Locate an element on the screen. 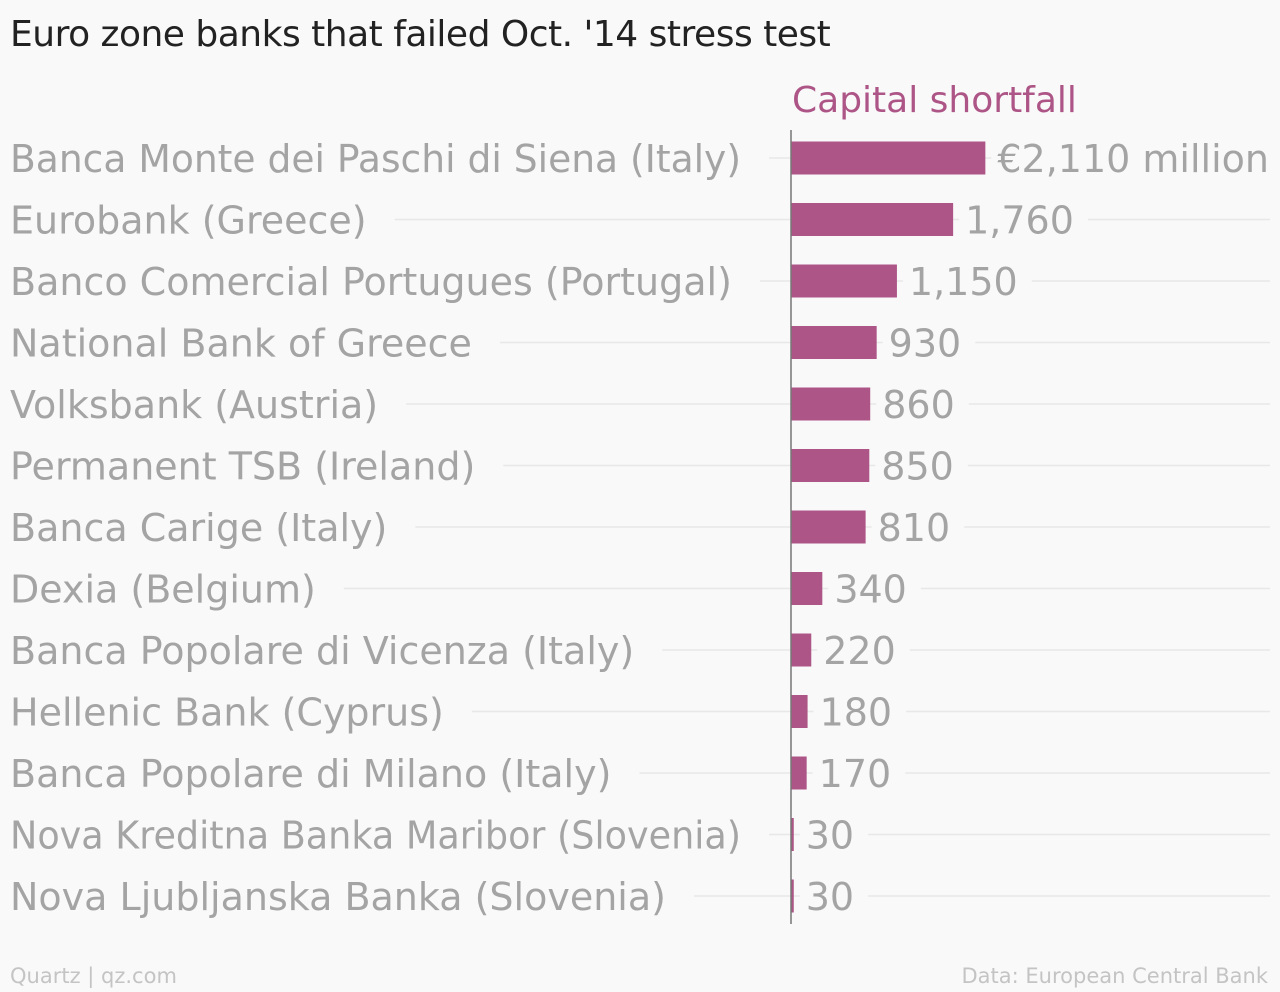  category-label: Banca Popolare di Vicenza (Italy) is located at coordinates (322, 651).